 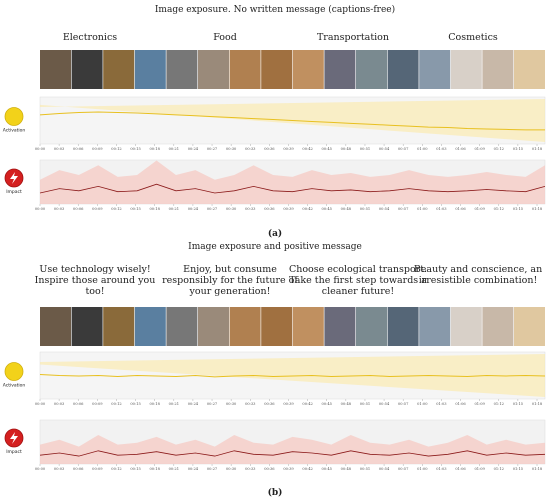 I want to click on panel-label: (b), so click(x=275, y=492).